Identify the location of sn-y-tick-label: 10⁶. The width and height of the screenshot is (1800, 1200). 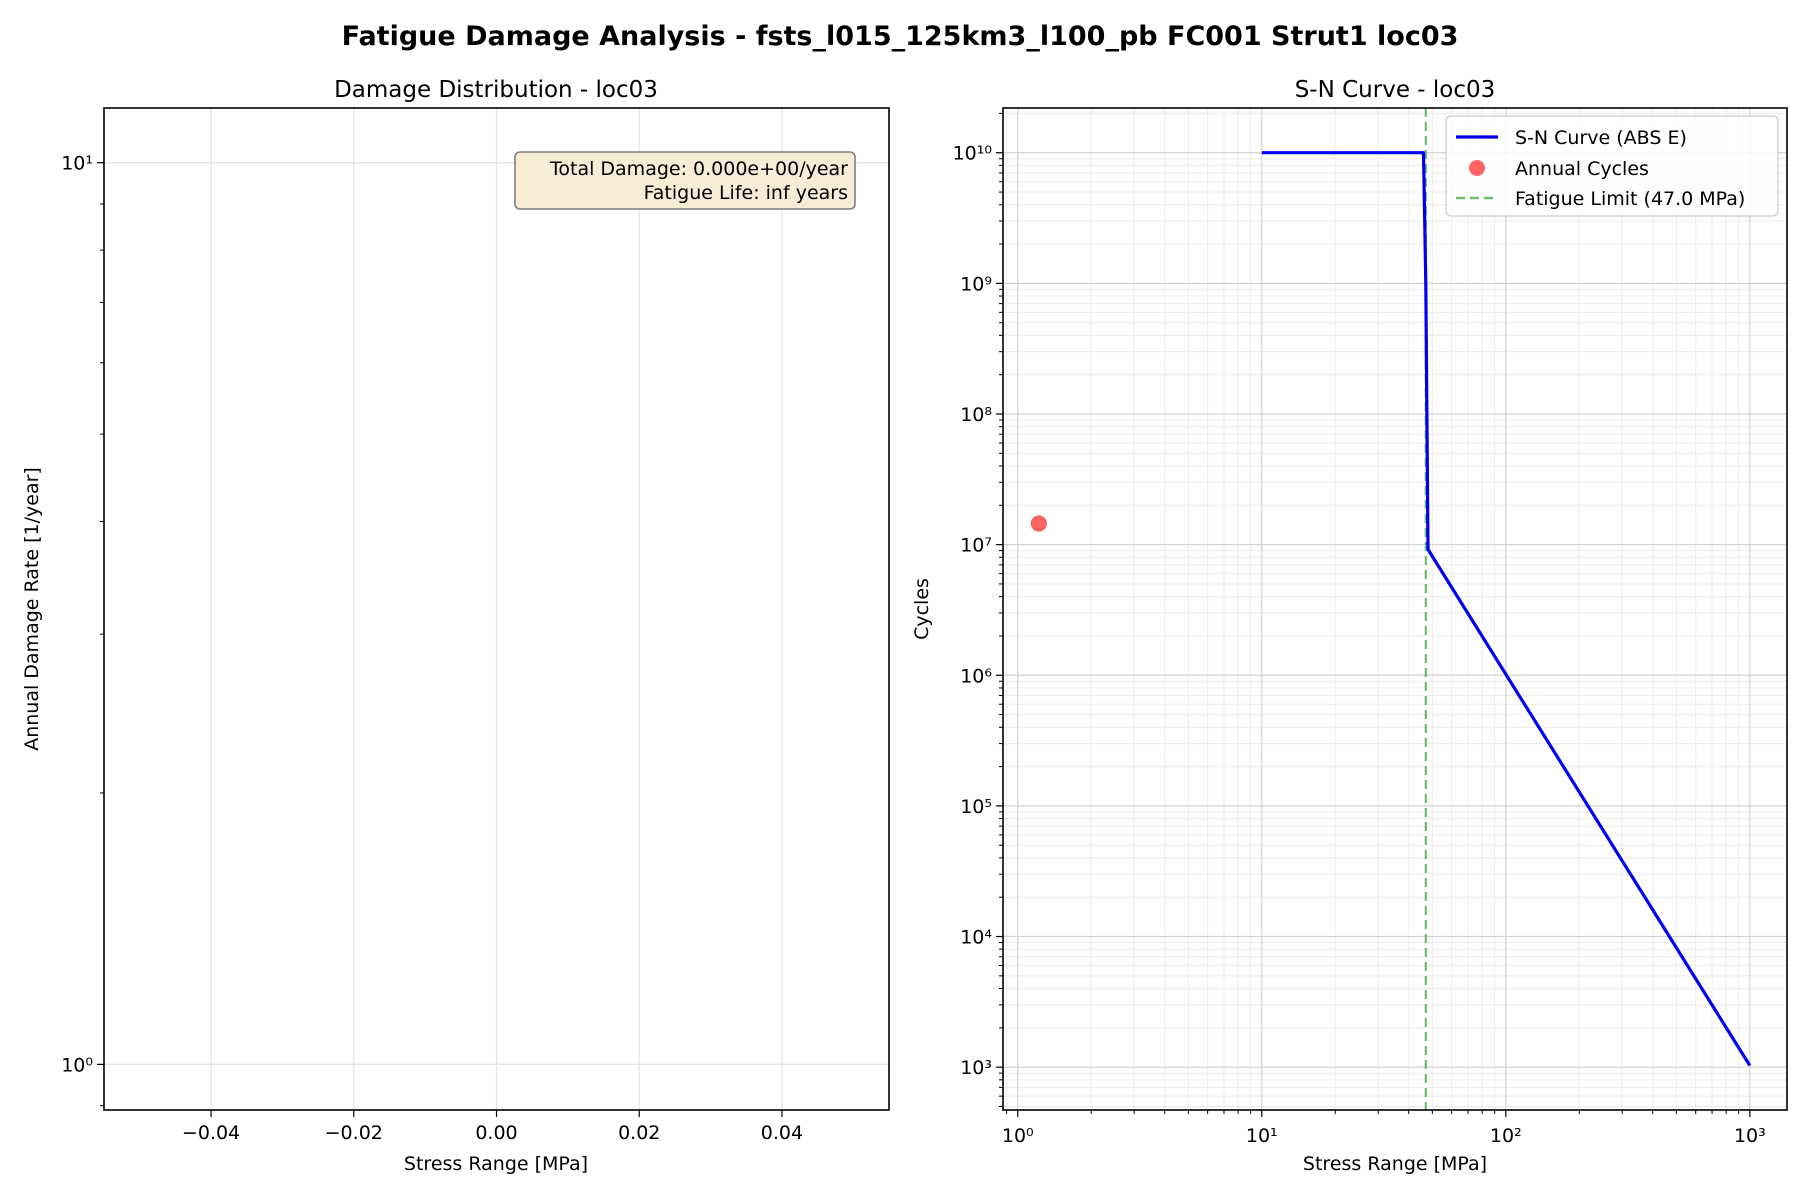
(976, 676).